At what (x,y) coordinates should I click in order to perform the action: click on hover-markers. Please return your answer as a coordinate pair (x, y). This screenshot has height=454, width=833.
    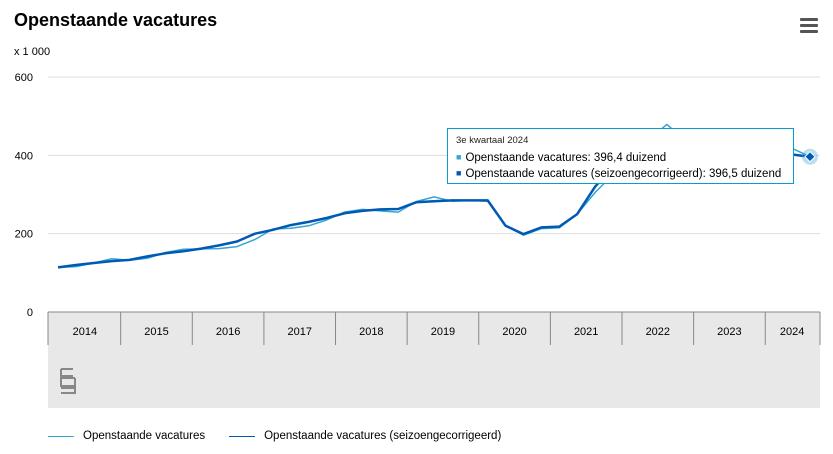
    Looking at the image, I should click on (810, 156).